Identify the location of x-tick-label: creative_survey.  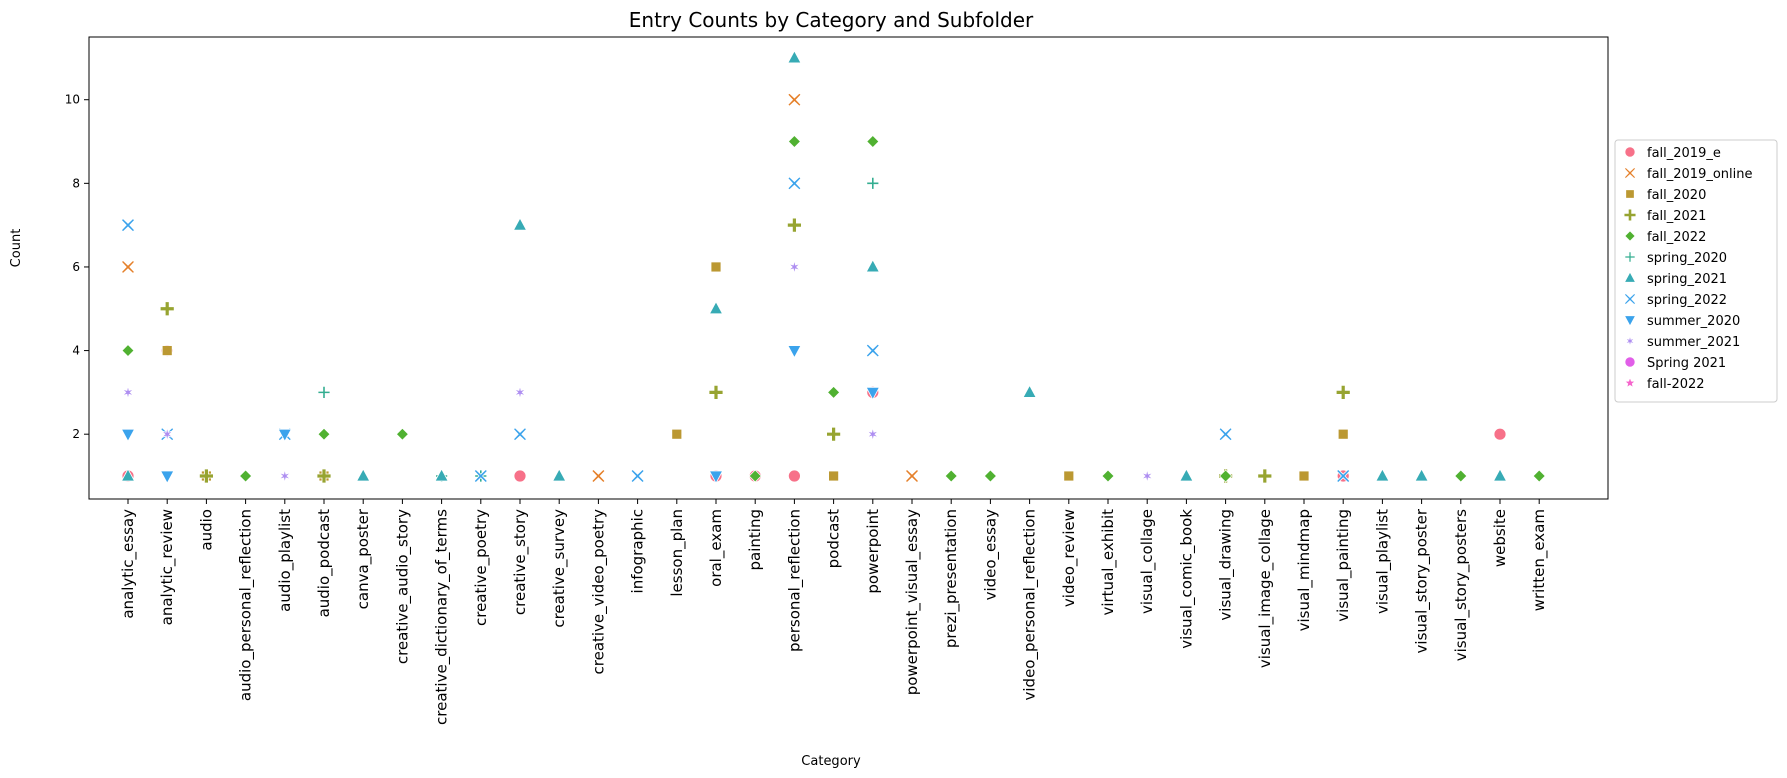
(559, 568).